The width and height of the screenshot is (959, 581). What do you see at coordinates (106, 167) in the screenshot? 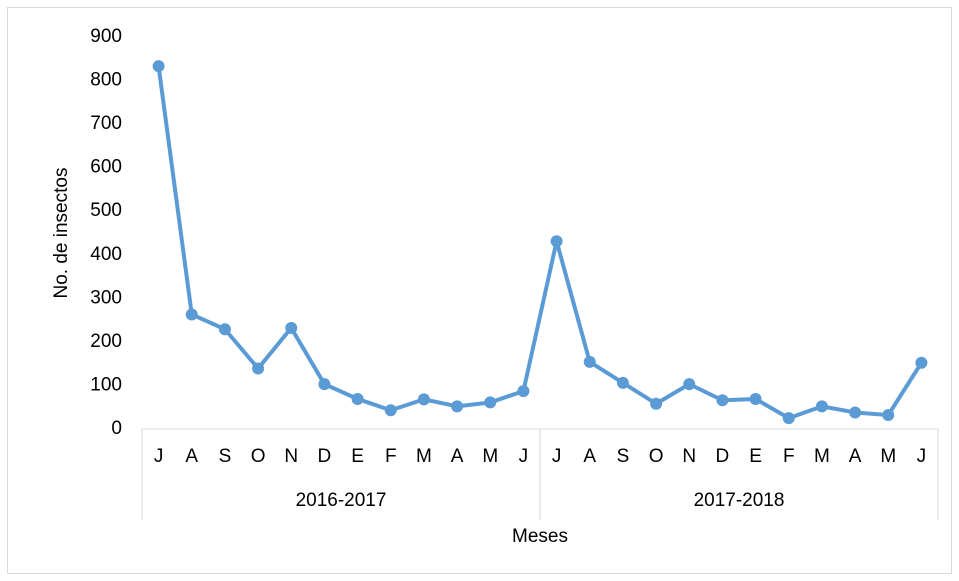
I see `y-tick-label: 600` at bounding box center [106, 167].